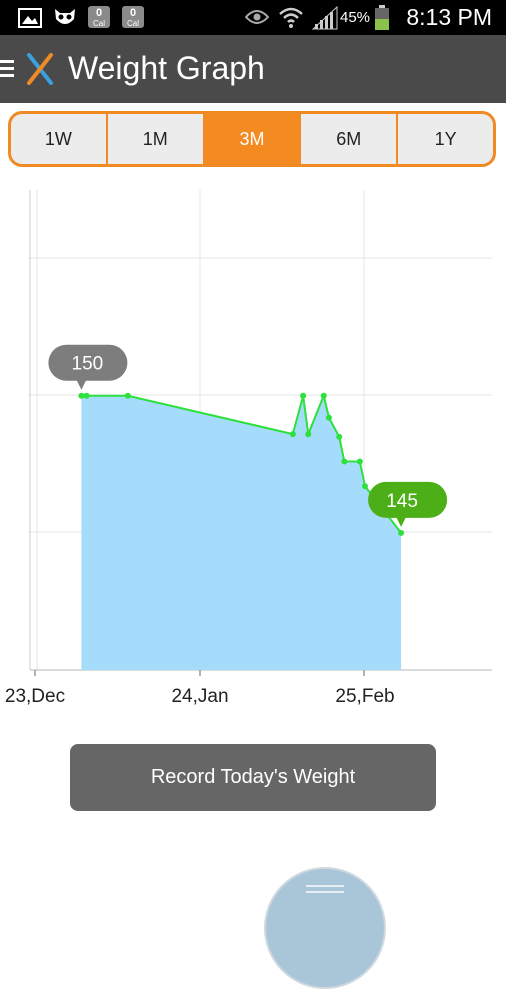  Describe the element at coordinates (449, 17) in the screenshot. I see `clock: 8:13 PM` at that location.